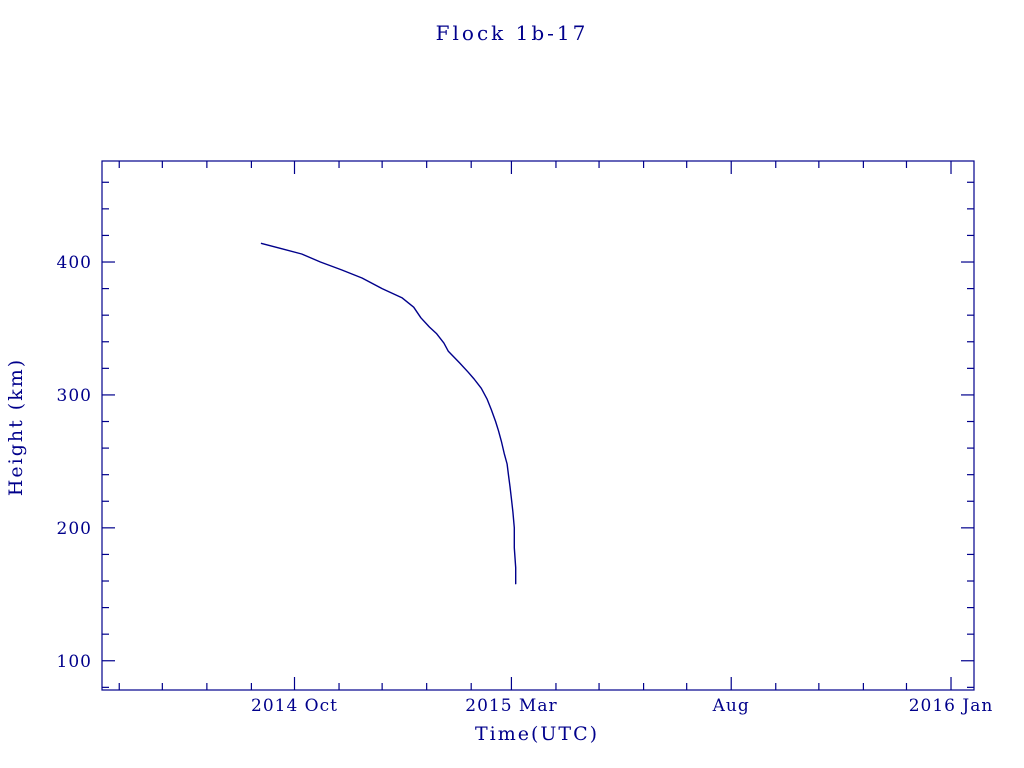 The height and width of the screenshot is (768, 1024). What do you see at coordinates (74, 662) in the screenshot?
I see `y-tick-label: 100` at bounding box center [74, 662].